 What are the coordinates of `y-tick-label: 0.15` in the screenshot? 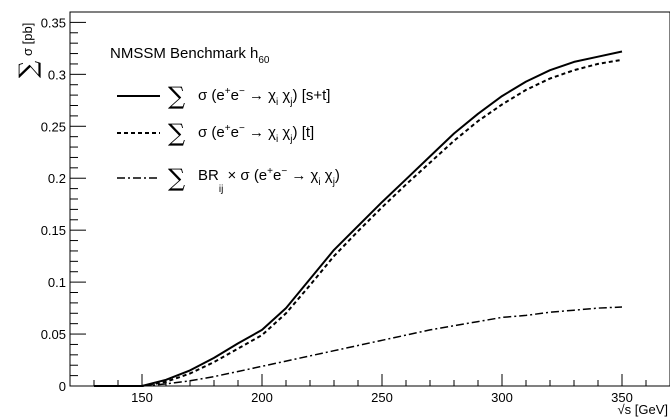 It's located at (53, 230).